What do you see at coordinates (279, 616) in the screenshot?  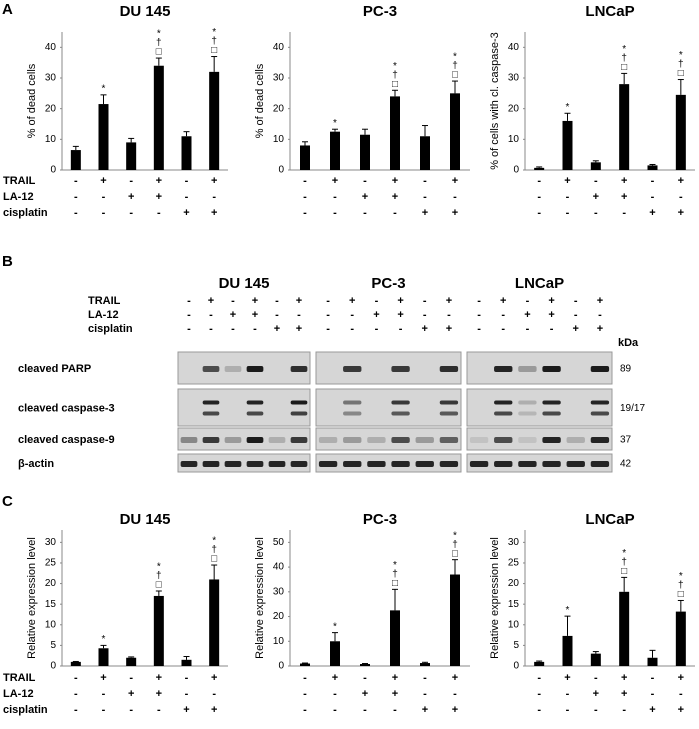 I see `y-tick-label: 20` at bounding box center [279, 616].